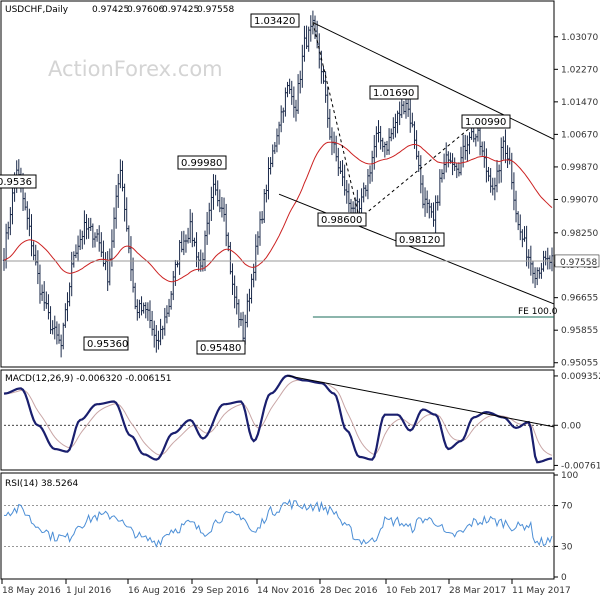 This screenshot has height=600, width=600. Describe the element at coordinates (579, 200) in the screenshot. I see `price-tick-label: 0.99070` at that location.